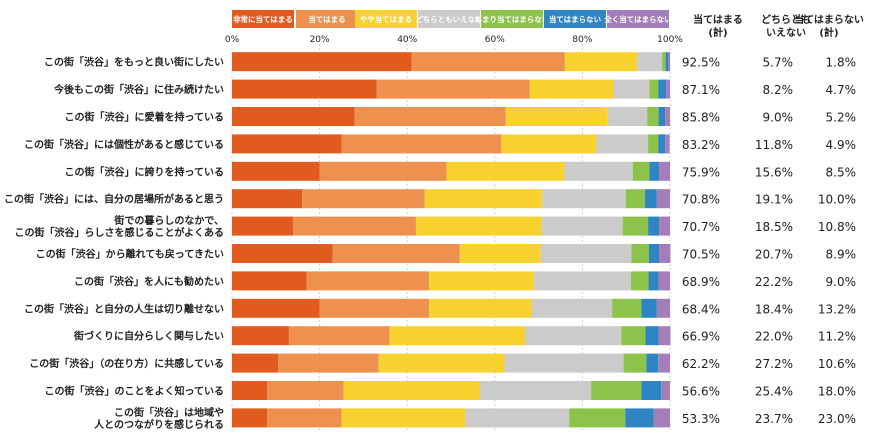 This screenshot has width=880, height=440. Describe the element at coordinates (774, 200) in the screenshot. I see `summary-value: 19.1%` at that location.